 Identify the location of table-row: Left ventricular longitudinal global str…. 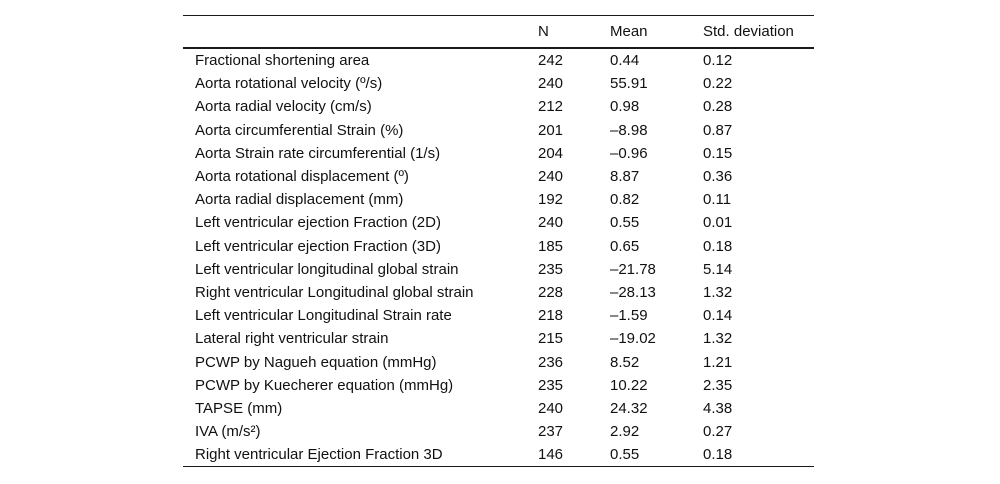
(498, 269).